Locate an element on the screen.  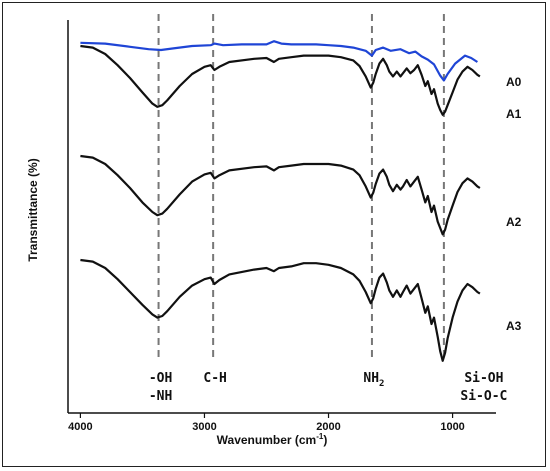
band-label: -OH is located at coordinates (160, 378).